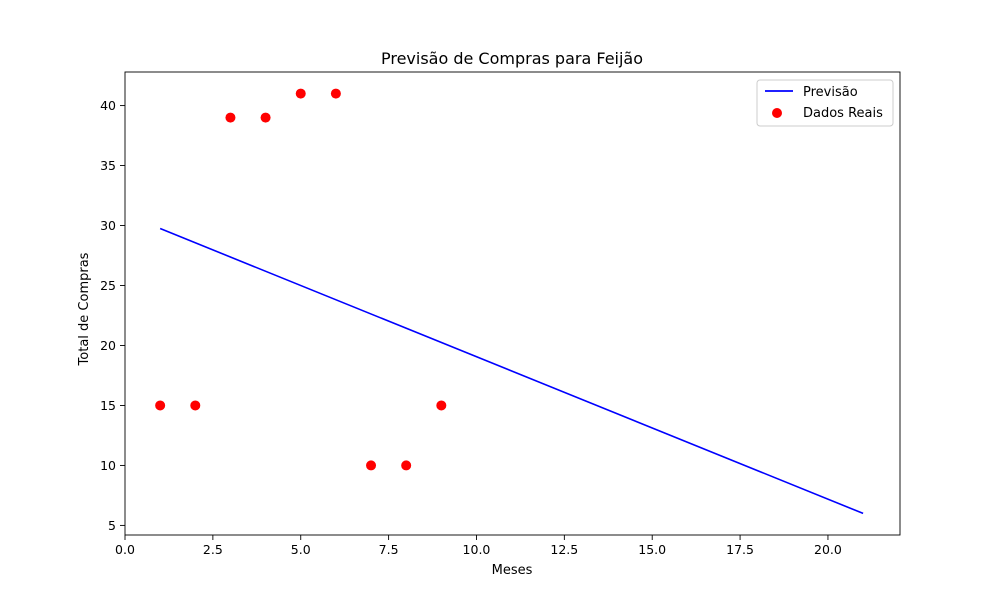  Describe the element at coordinates (108, 405) in the screenshot. I see `y-tick-label: 15` at that location.